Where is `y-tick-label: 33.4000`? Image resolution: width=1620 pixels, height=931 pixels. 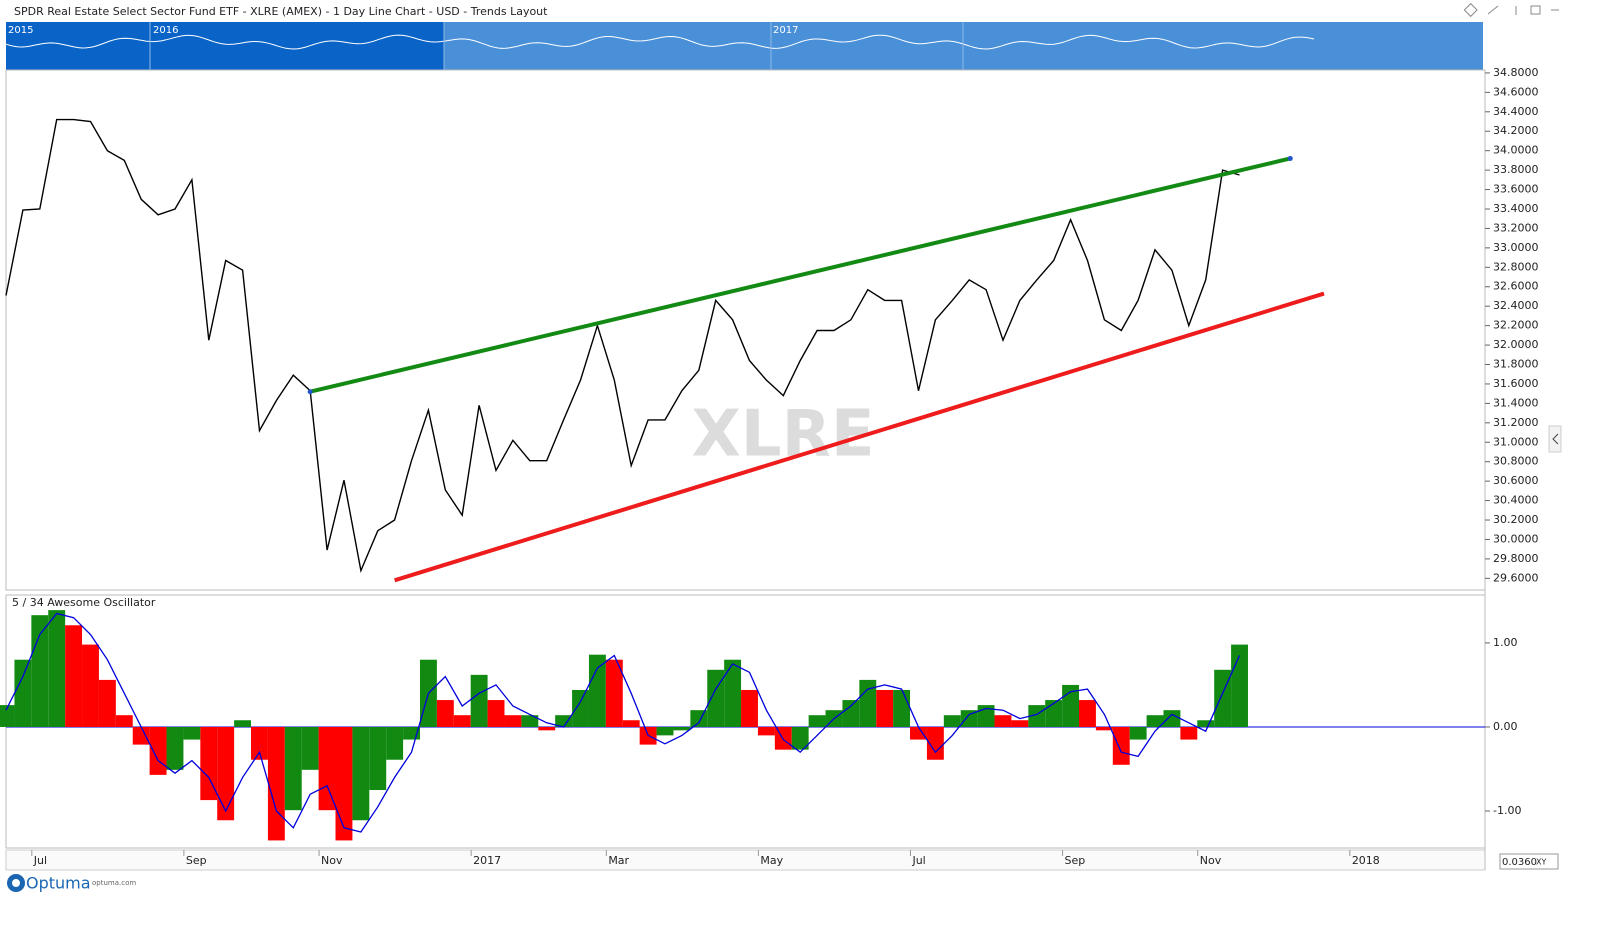
y-tick-label: 33.4000 is located at coordinates (1516, 208).